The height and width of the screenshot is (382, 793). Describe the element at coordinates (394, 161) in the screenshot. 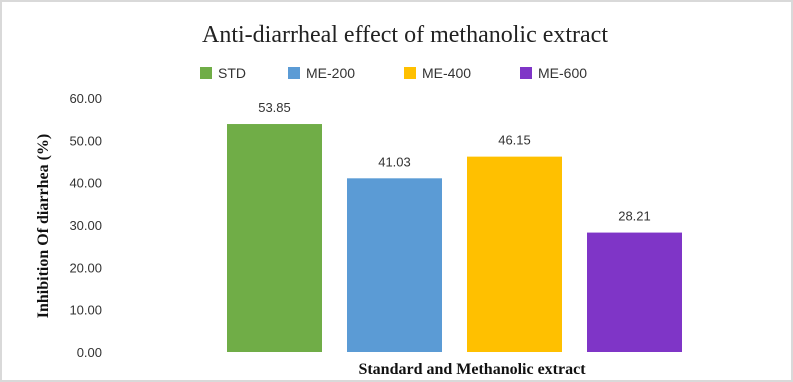

I see `data-label-me-200: 41.03` at that location.